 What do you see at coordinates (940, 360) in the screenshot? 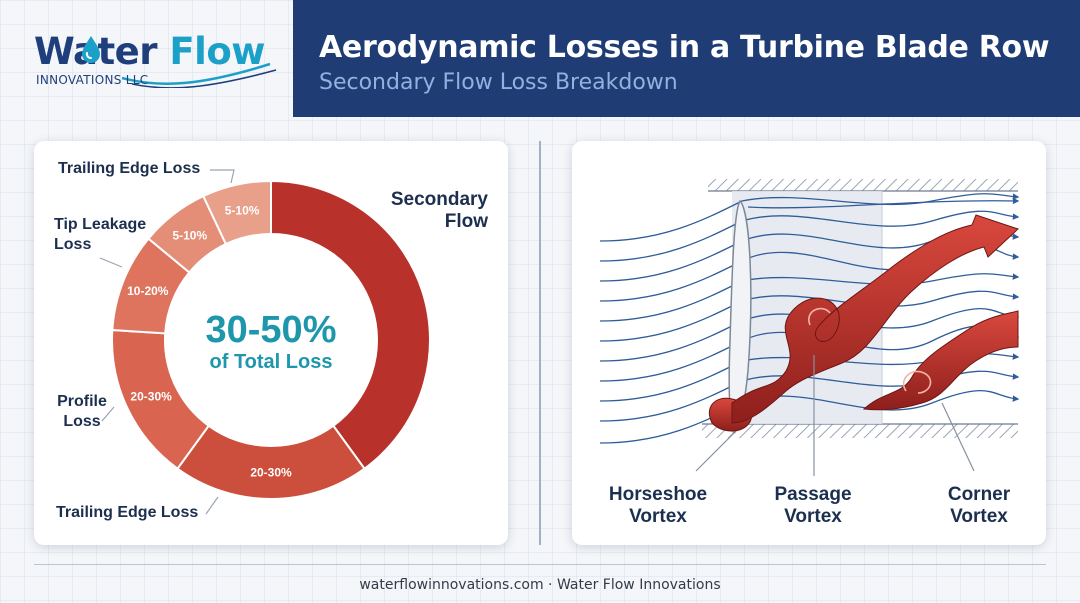
I see `corner-vortex-tube` at bounding box center [940, 360].